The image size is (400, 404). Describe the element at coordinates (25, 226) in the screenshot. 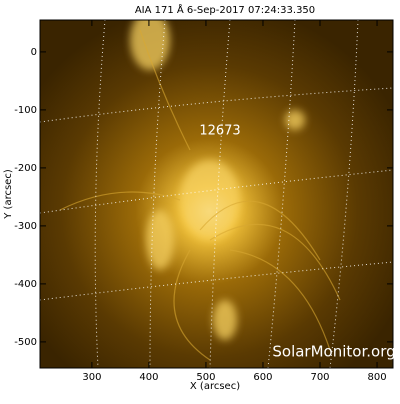

I see `y-tick-label: -300` at that location.